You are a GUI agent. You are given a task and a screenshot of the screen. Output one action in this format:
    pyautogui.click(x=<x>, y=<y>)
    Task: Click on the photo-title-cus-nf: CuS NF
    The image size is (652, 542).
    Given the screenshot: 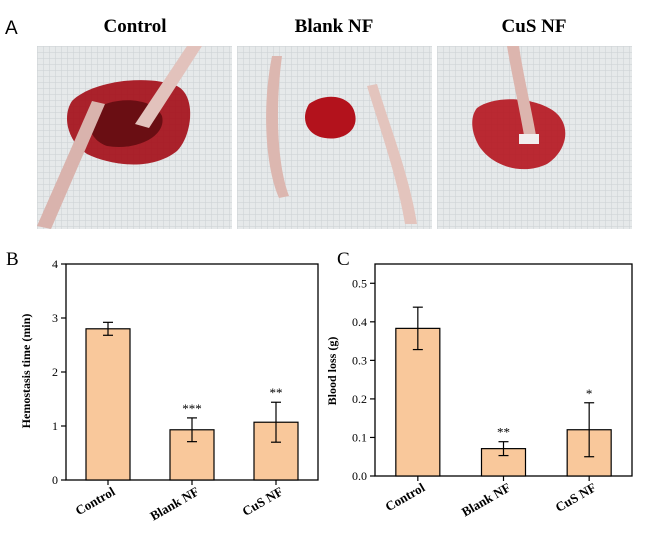 What is the action you would take?
    pyautogui.click(x=534, y=26)
    